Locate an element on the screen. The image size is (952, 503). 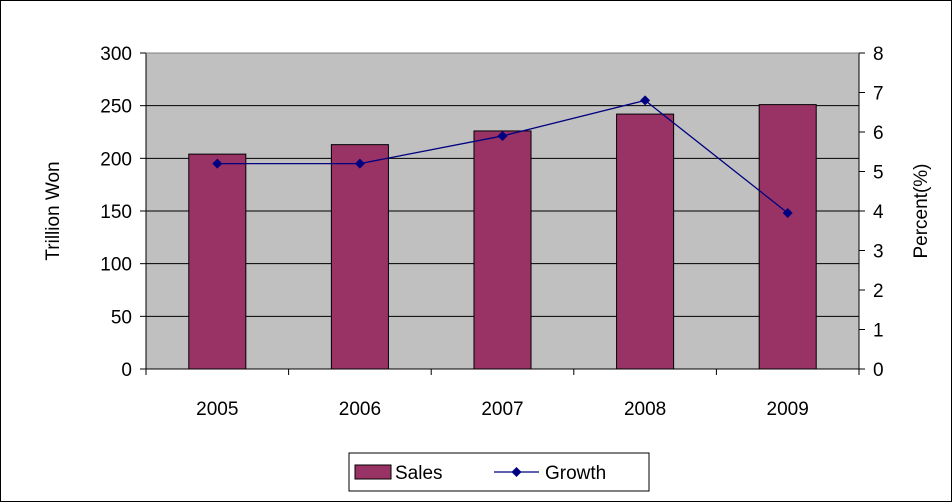
y-left-tick-label: 100 is located at coordinates (116, 265).